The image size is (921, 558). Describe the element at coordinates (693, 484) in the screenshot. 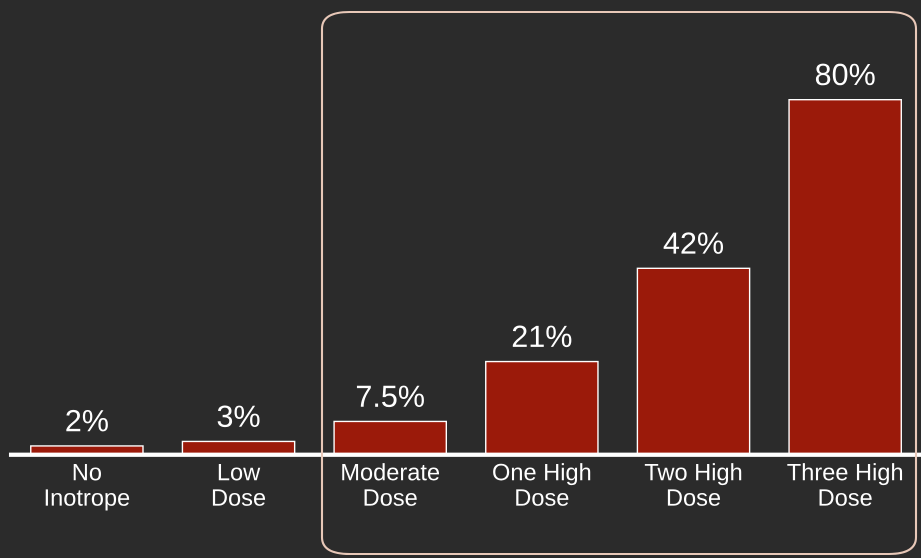

I see `x-tick-label: Two High Dose` at that location.